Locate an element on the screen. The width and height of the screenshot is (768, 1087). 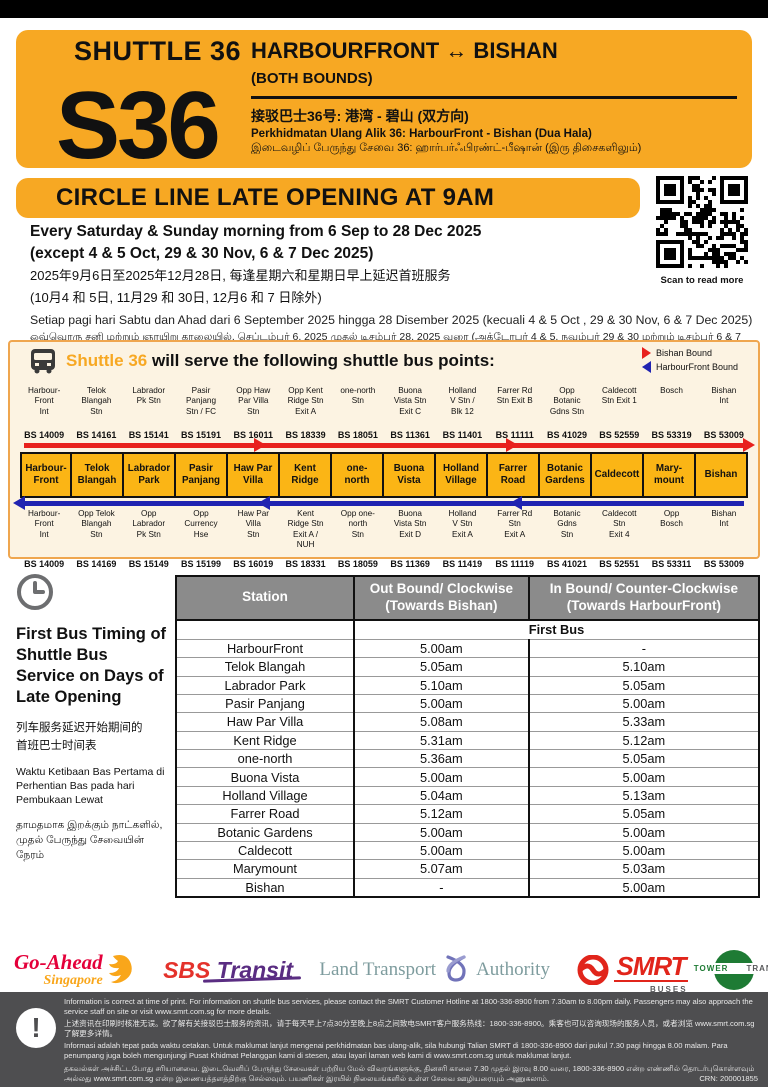
station-box: Harbour- Front is located at coordinates (46, 475).